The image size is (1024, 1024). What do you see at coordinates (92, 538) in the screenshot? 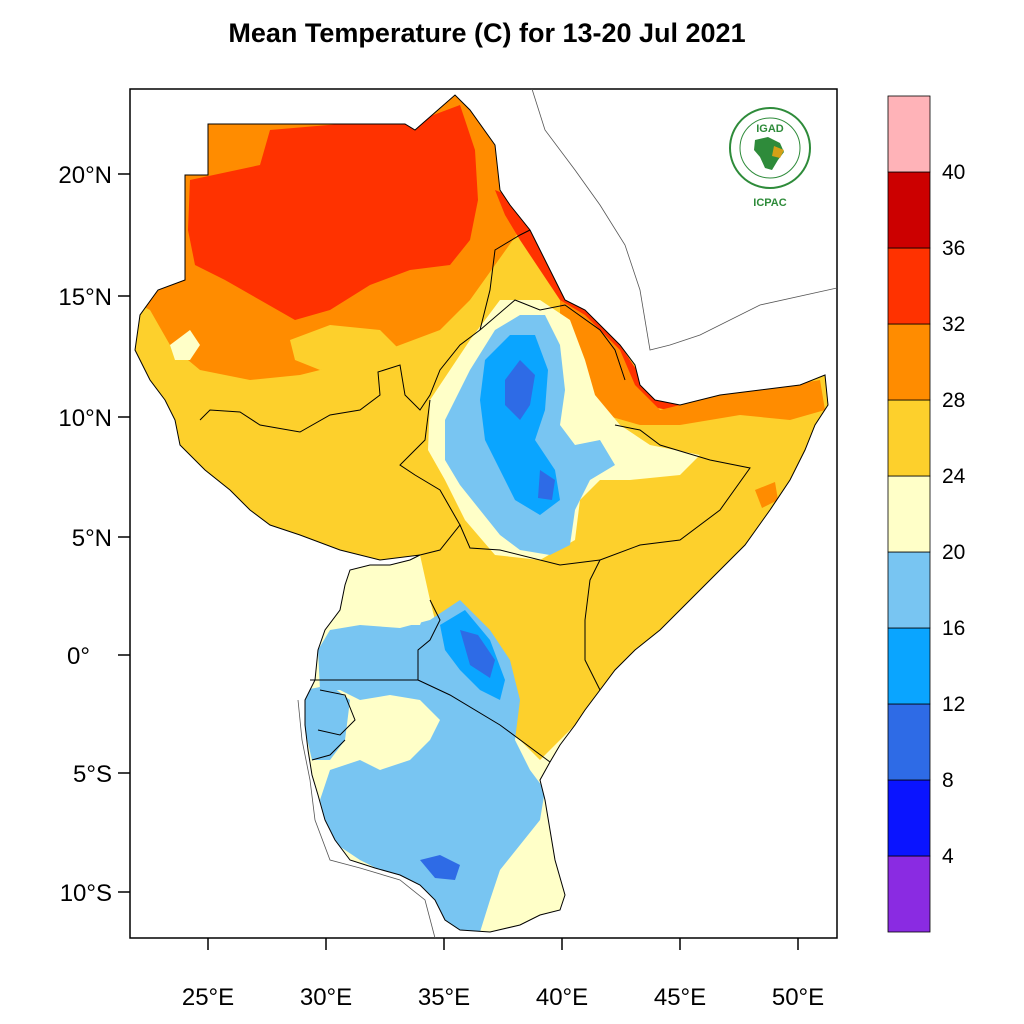
I see `lat-label: 5°N` at bounding box center [92, 538].